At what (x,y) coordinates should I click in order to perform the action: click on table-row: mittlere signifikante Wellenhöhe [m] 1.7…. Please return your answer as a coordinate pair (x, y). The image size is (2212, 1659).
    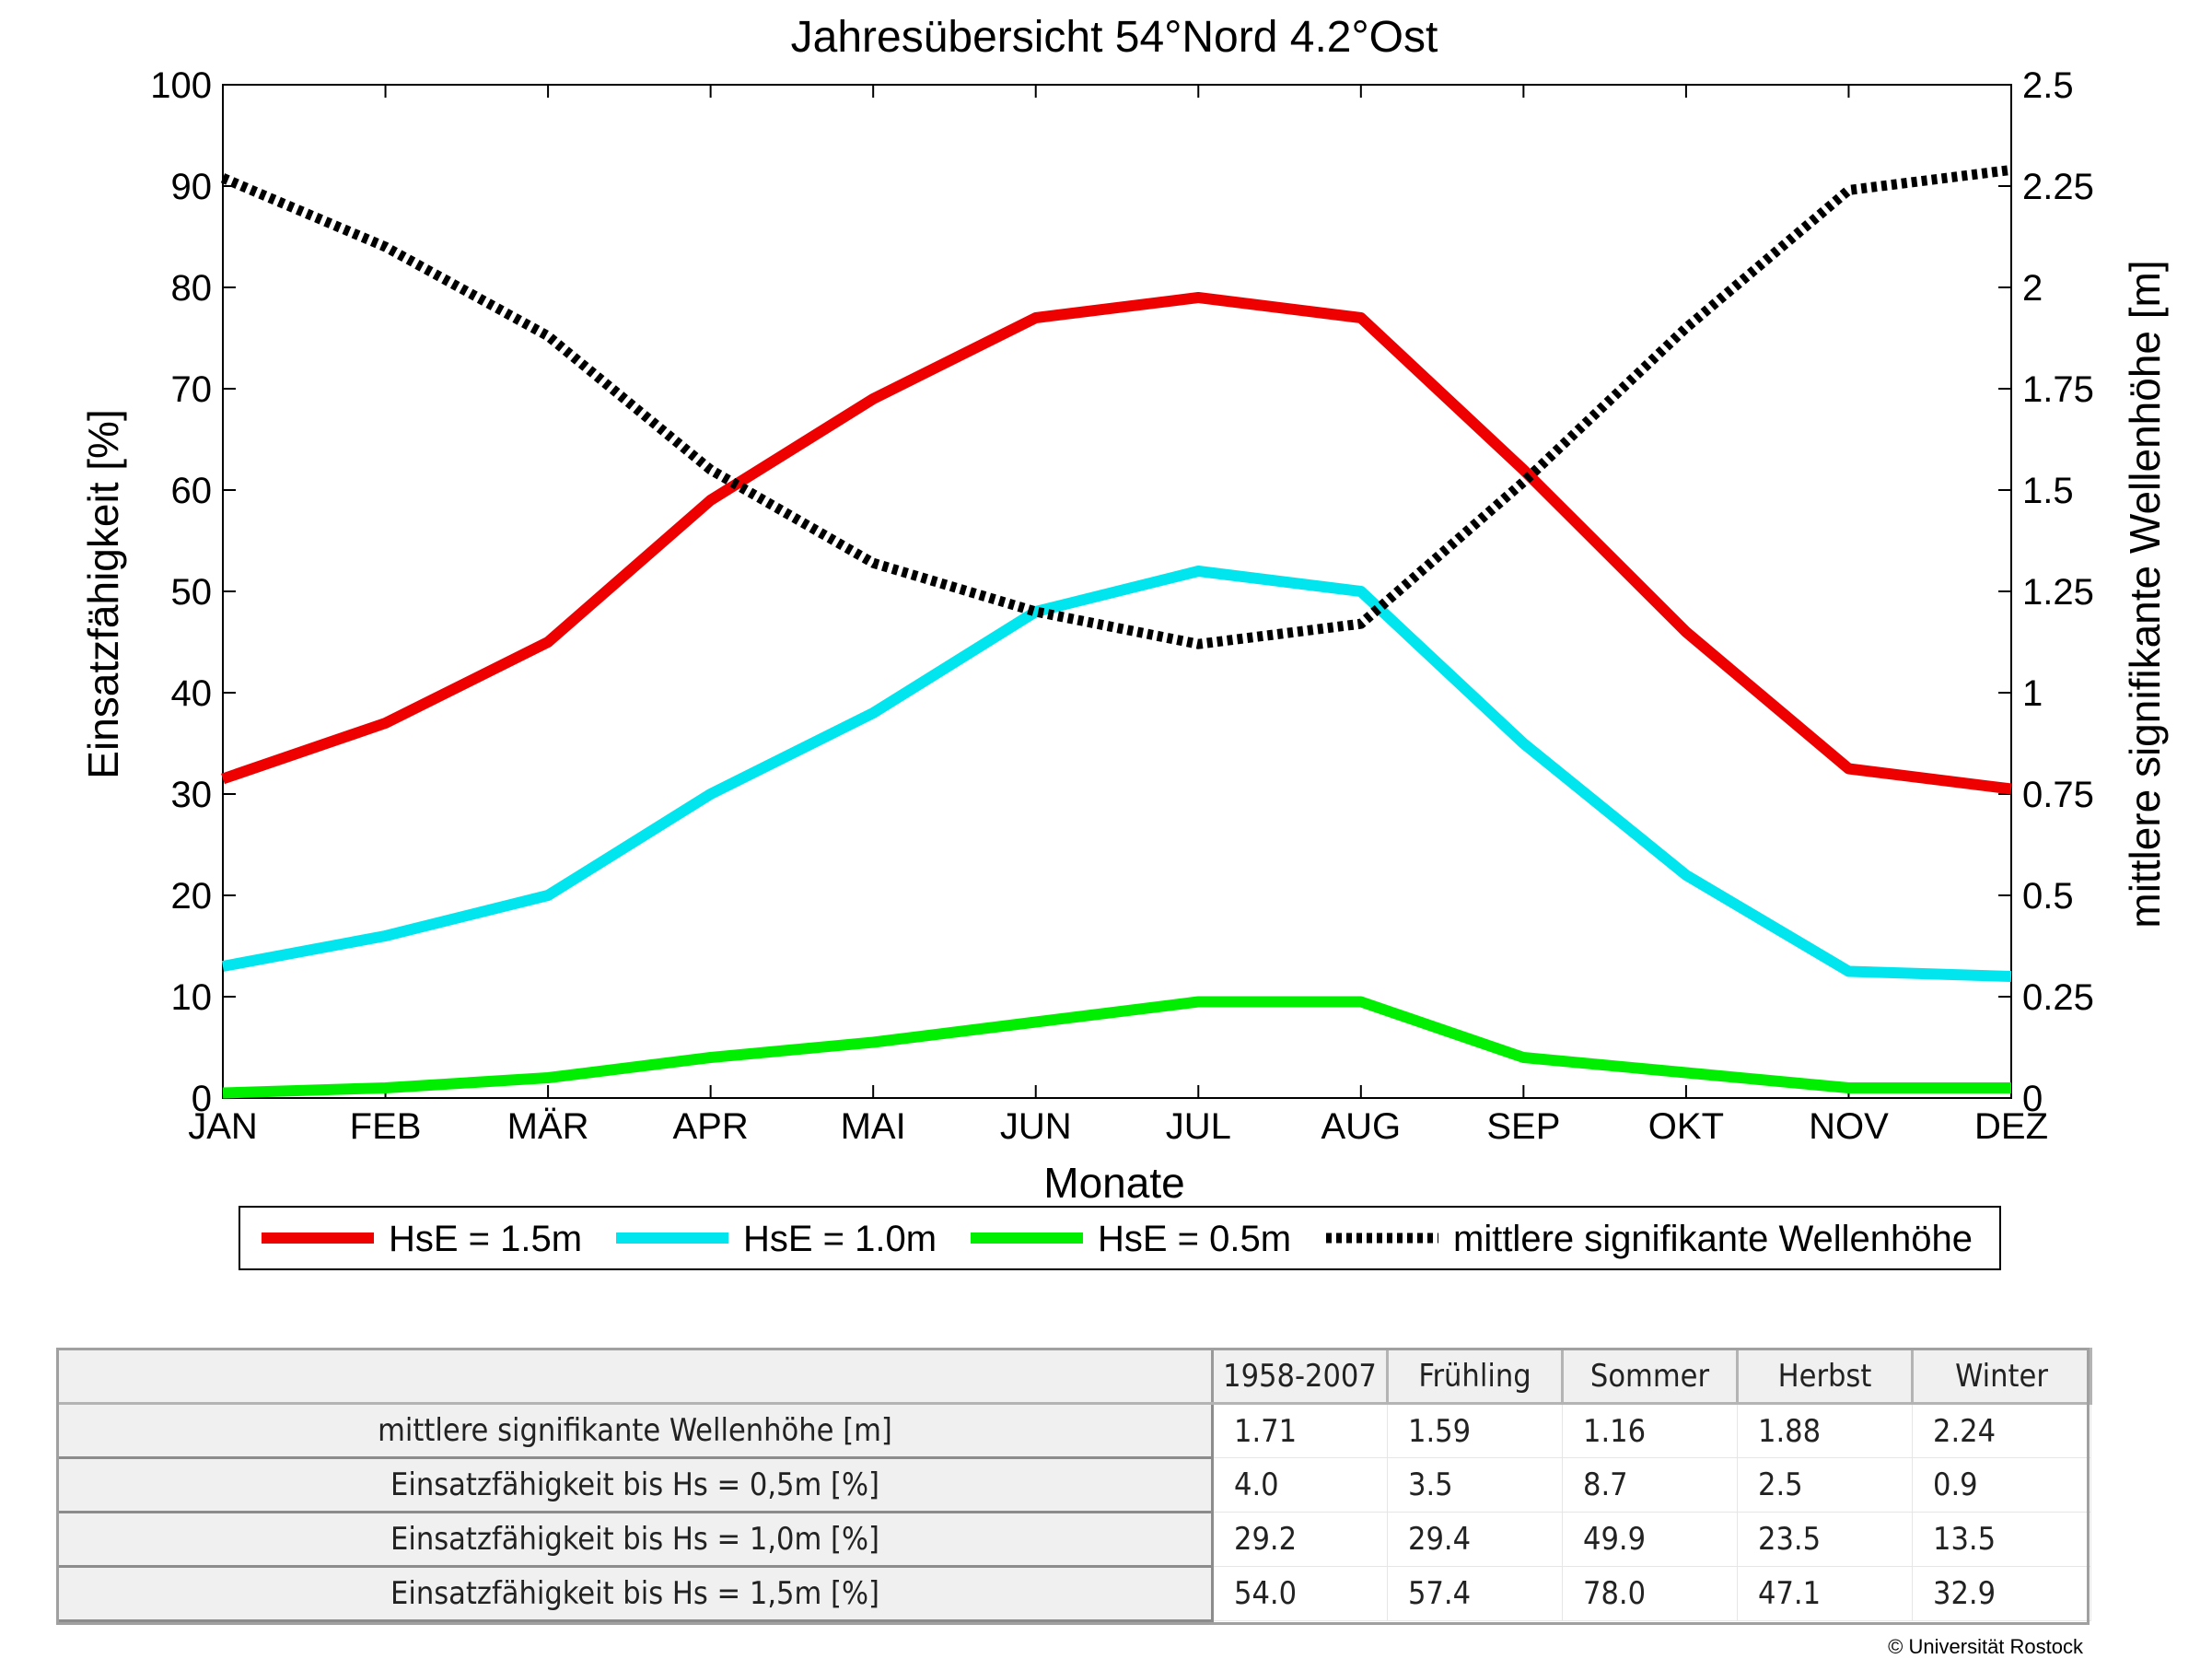
    Looking at the image, I should click on (1073, 1430).